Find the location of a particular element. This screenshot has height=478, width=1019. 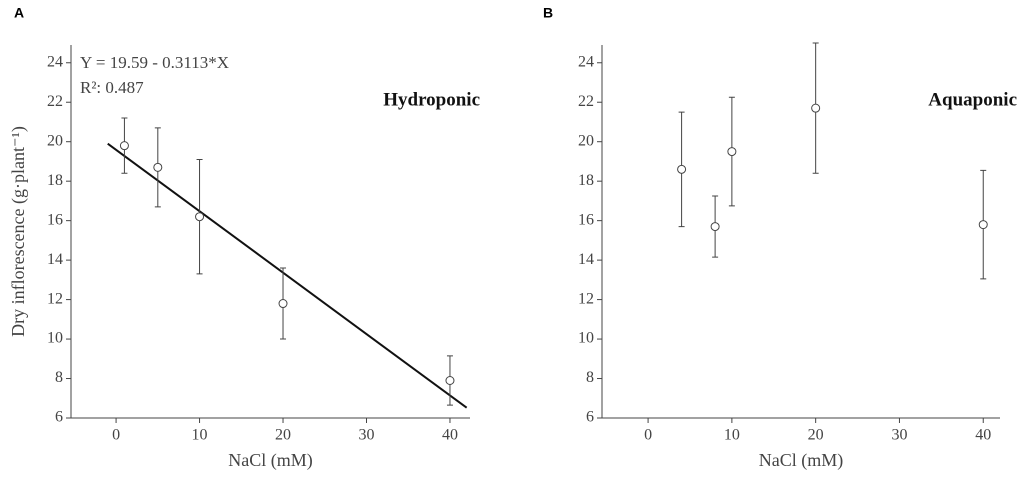

panel-label: A is located at coordinates (19, 13).